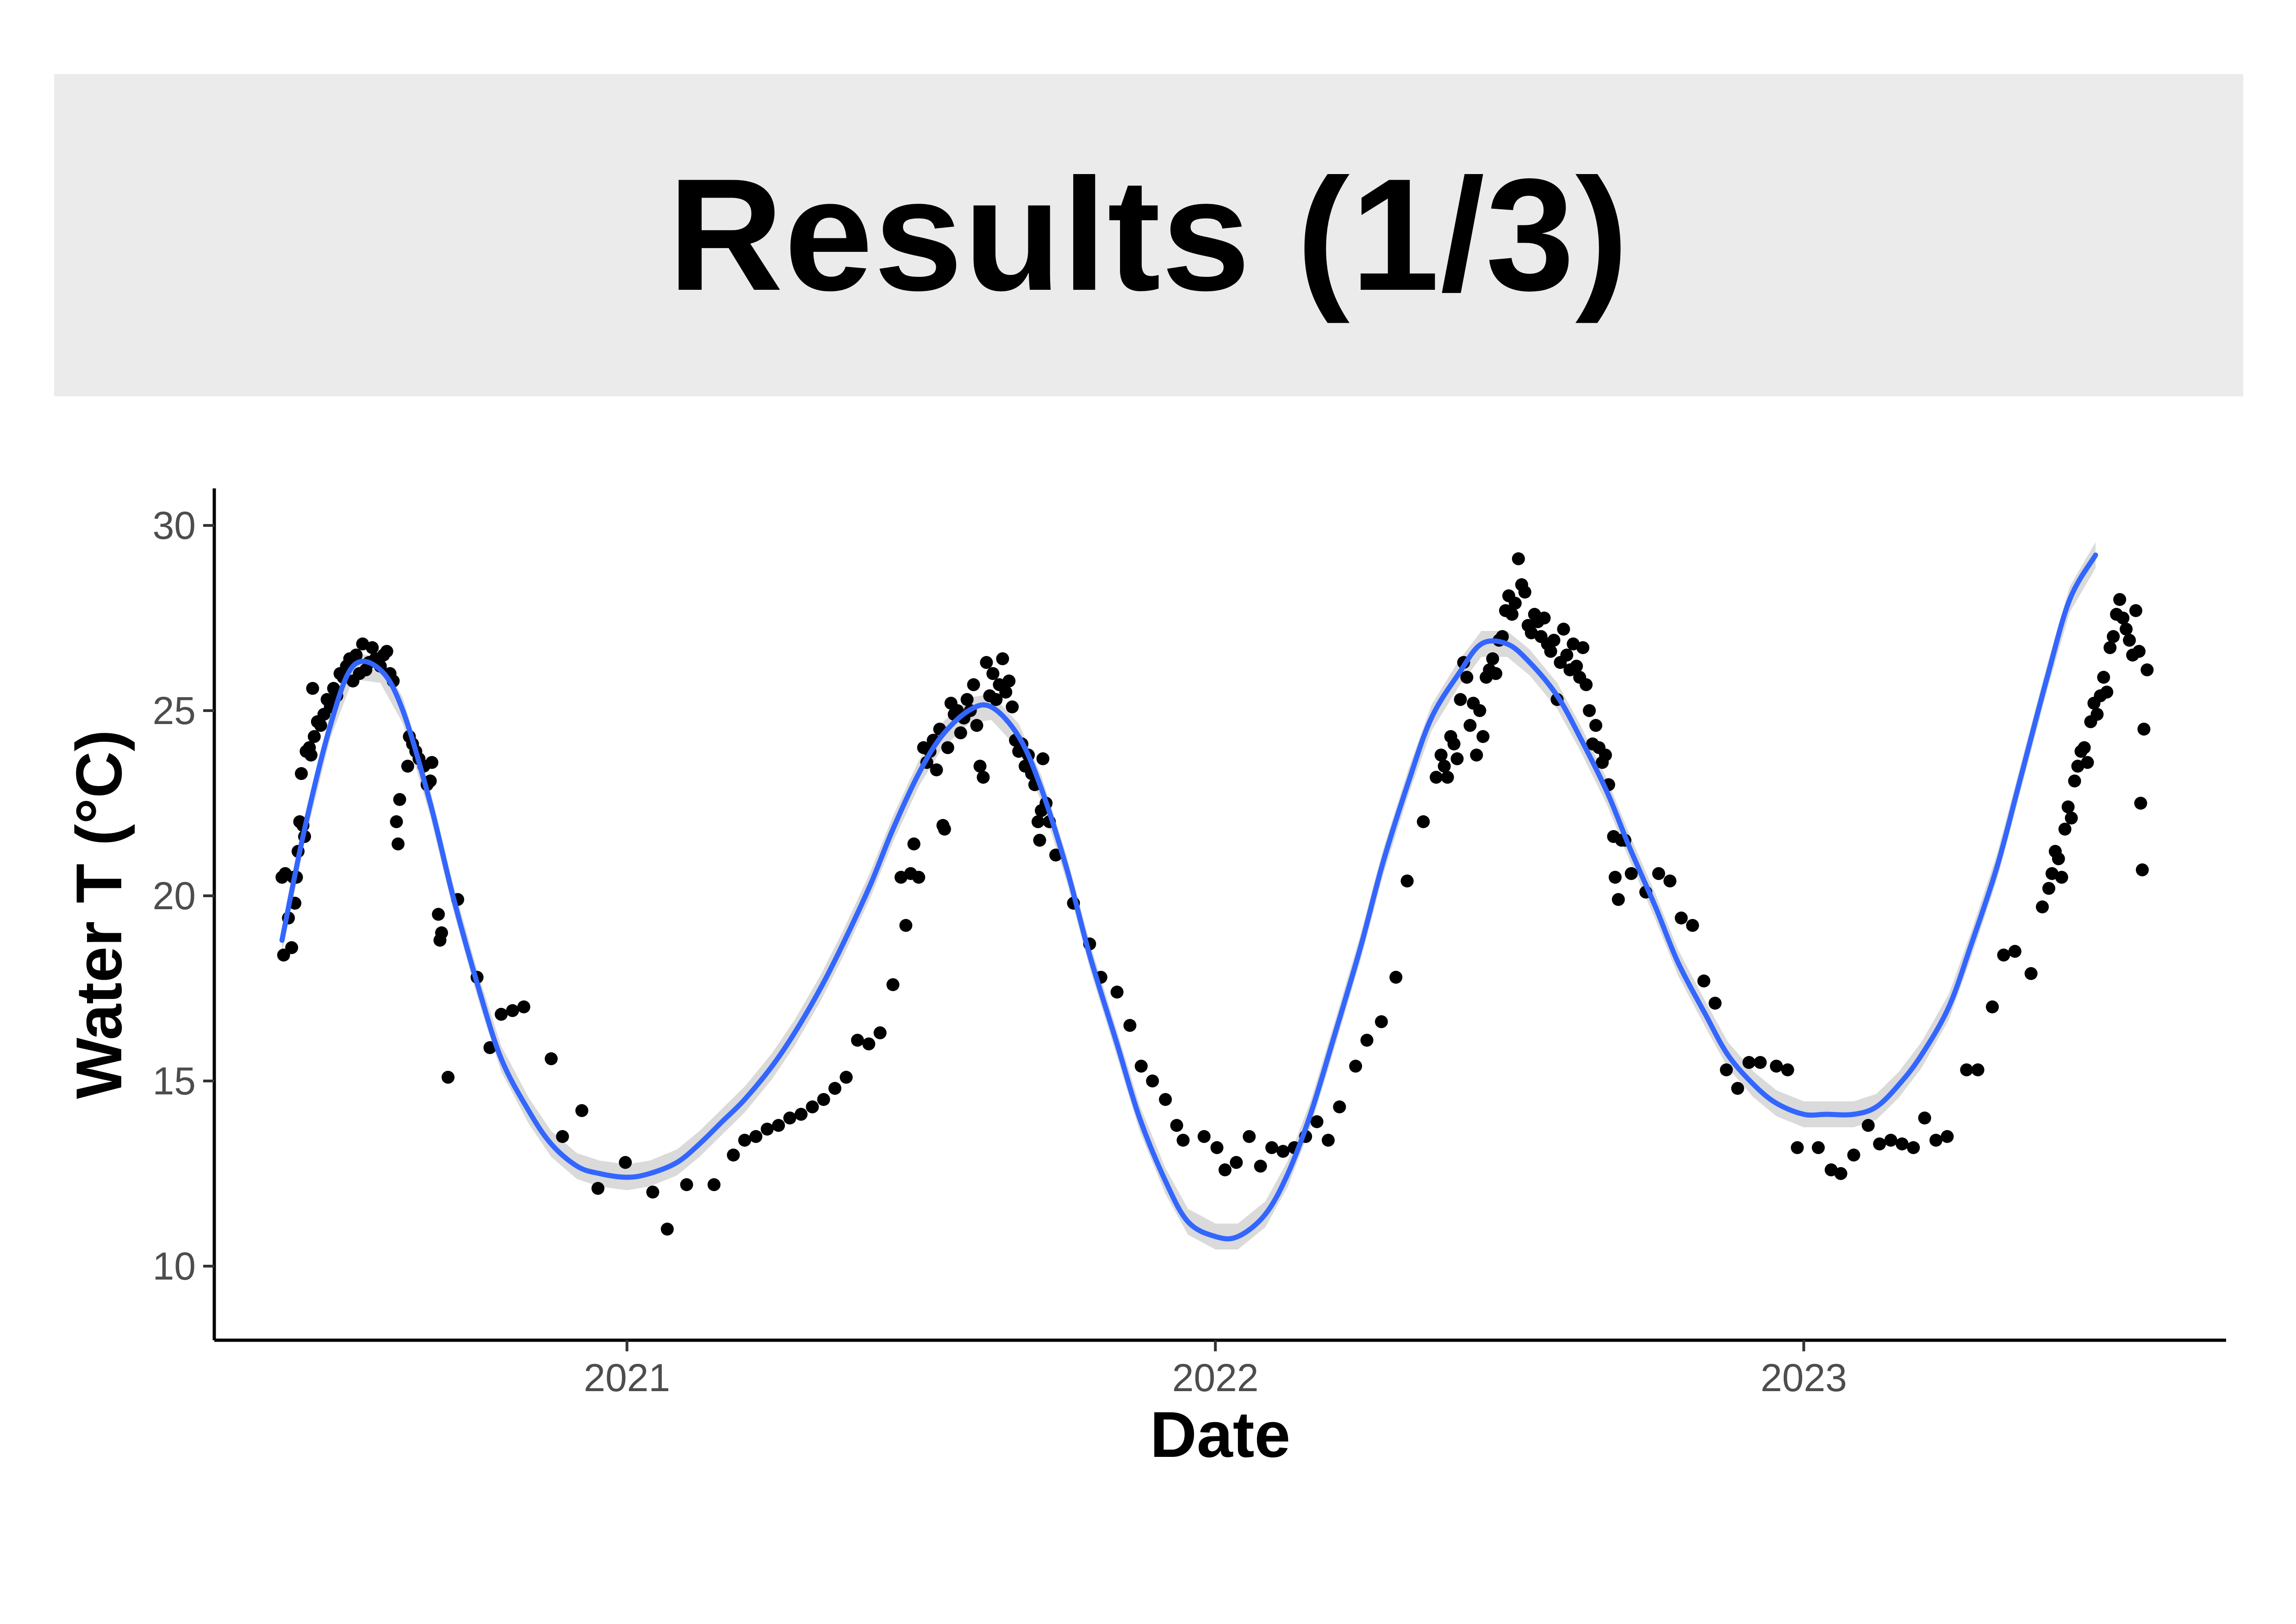 This screenshot has width=2296, height=1624. What do you see at coordinates (174, 1266) in the screenshot?
I see `y-tick-label: 10` at bounding box center [174, 1266].